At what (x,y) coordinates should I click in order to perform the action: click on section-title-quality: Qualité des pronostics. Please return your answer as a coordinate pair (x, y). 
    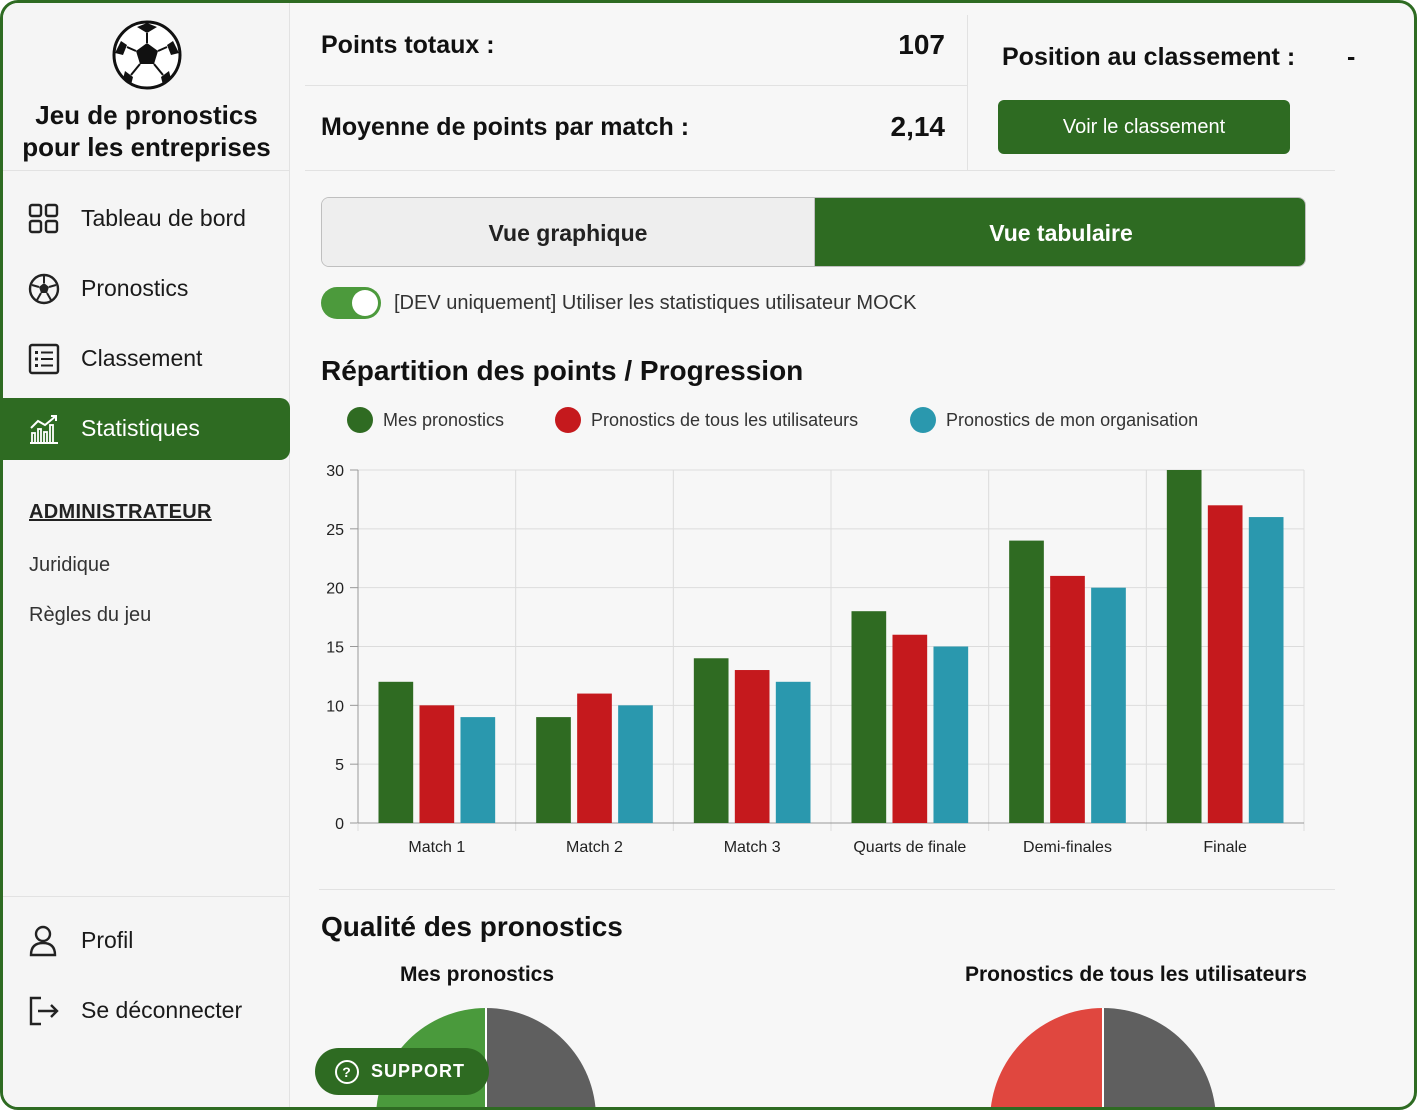
    Looking at the image, I should click on (472, 926).